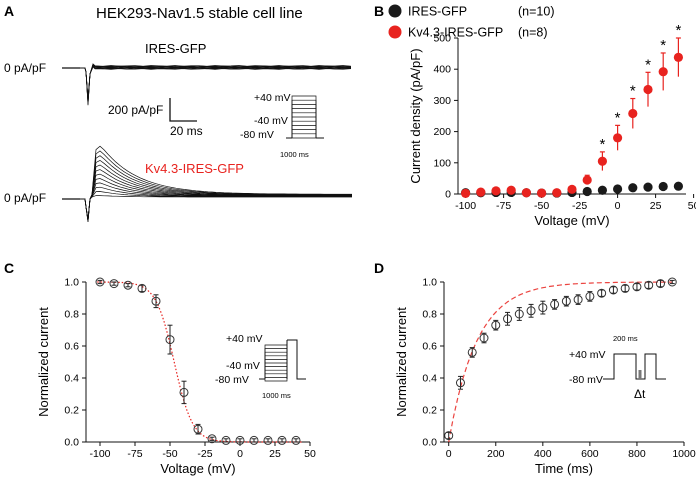 The image size is (696, 489). What do you see at coordinates (183, 110) in the screenshot?
I see `scale-bar` at bounding box center [183, 110].